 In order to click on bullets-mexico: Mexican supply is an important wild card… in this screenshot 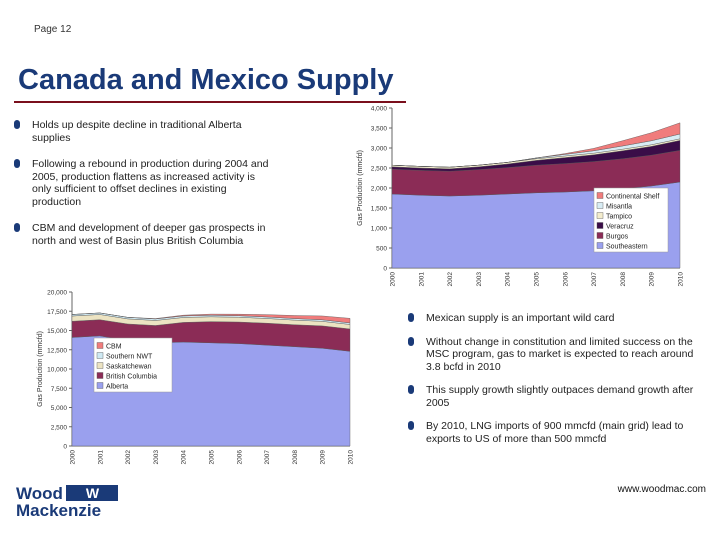, I will do `click(558, 384)`.